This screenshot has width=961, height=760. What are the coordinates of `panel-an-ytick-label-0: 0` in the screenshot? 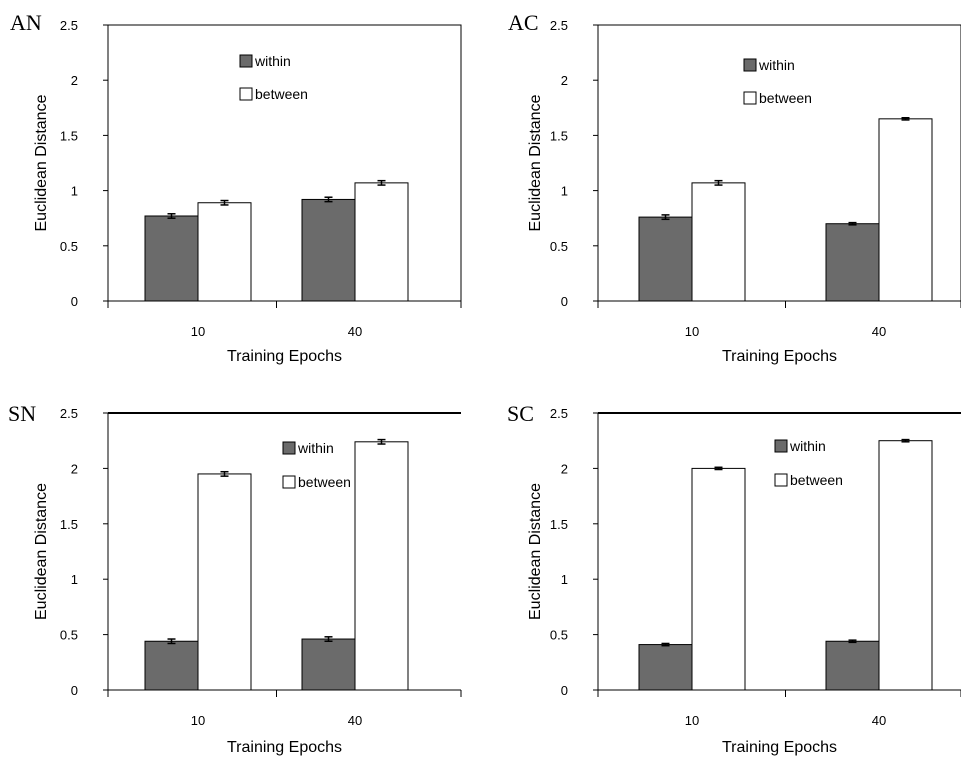 It's located at (74, 301).